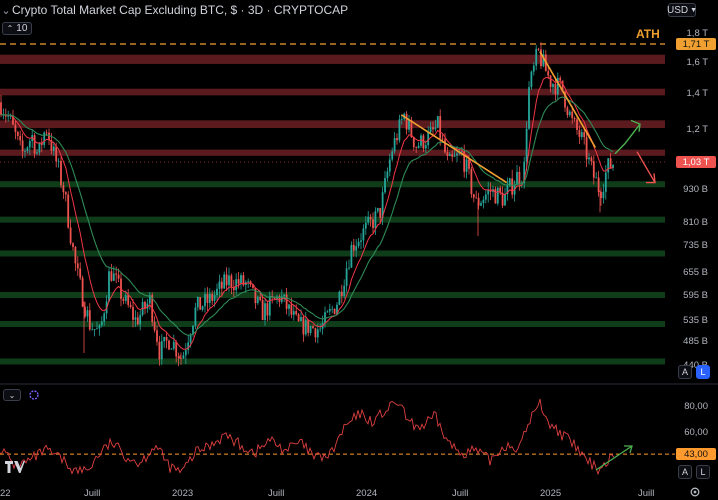 The width and height of the screenshot is (718, 500). I want to click on log-scale-button: L, so click(703, 372).